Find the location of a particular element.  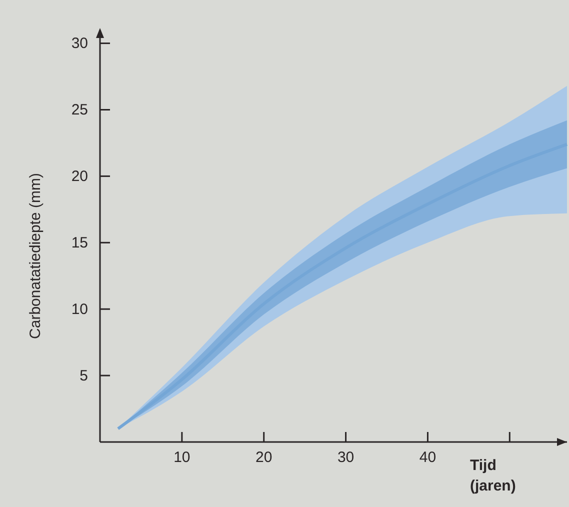

x-tick-label: 40 is located at coordinates (427, 457).